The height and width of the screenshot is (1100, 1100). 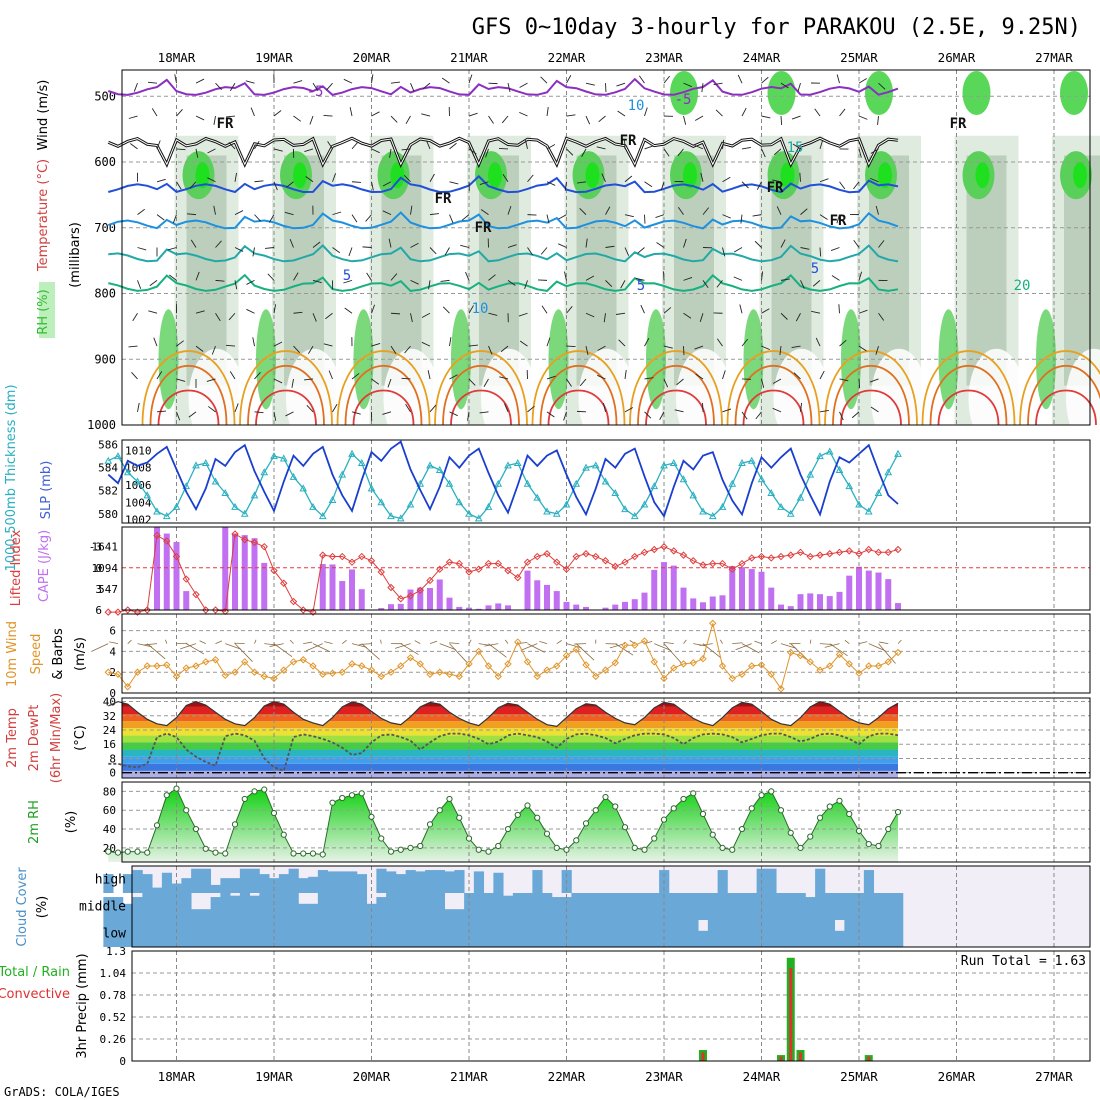 I want to click on date-label-bottom: 26MAR, so click(x=957, y=1076).